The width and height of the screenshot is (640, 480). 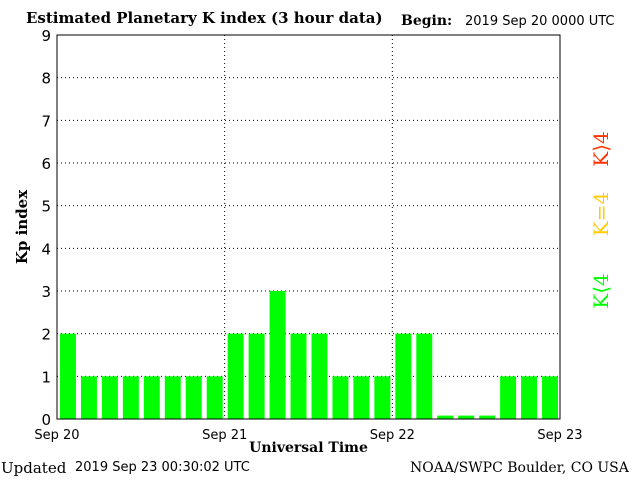 I want to click on x-axis-label: Universal Time, so click(x=308, y=448).